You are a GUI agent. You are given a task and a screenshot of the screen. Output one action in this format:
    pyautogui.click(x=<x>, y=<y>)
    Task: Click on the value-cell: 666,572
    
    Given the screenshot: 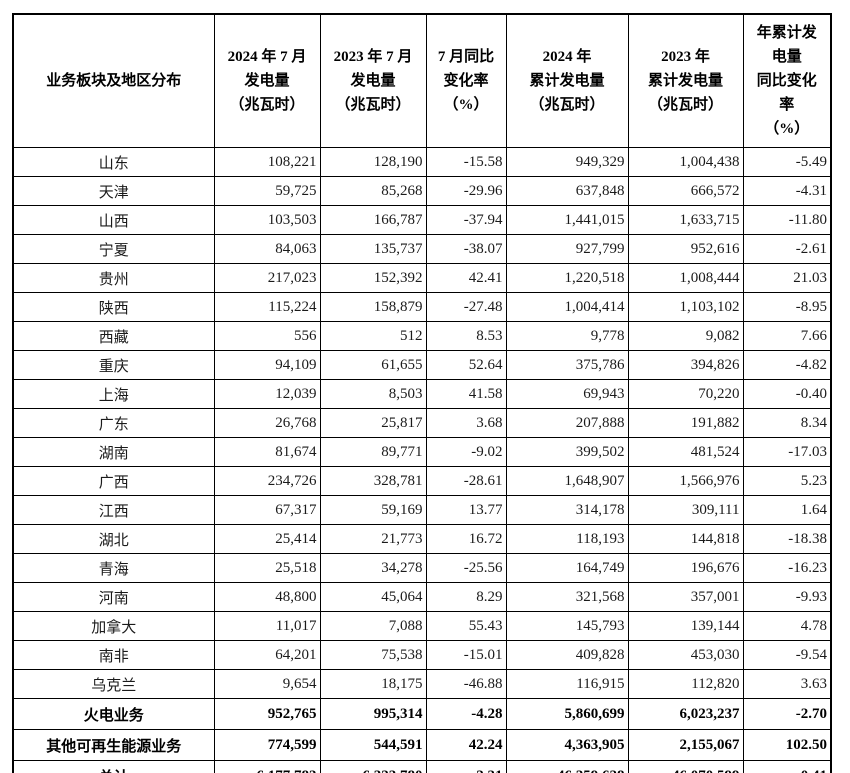 What is the action you would take?
    pyautogui.click(x=685, y=191)
    